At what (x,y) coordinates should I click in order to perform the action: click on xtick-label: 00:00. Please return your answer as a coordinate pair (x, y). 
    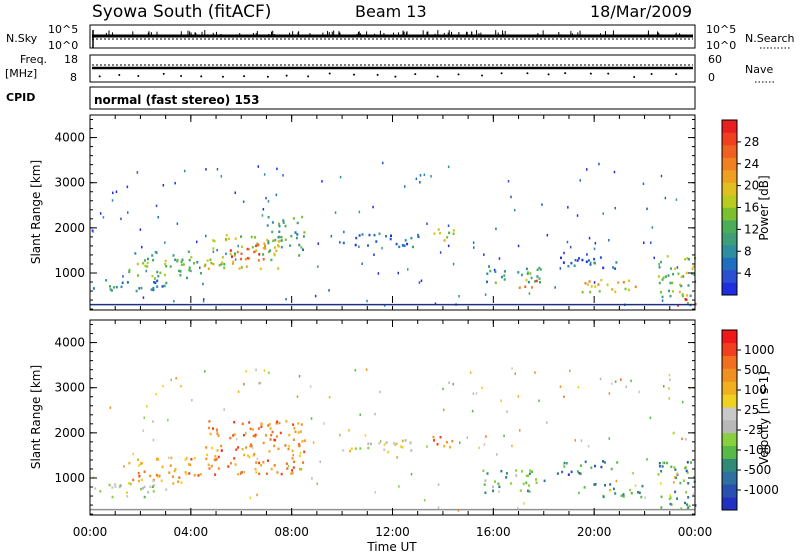
    Looking at the image, I should click on (90, 532).